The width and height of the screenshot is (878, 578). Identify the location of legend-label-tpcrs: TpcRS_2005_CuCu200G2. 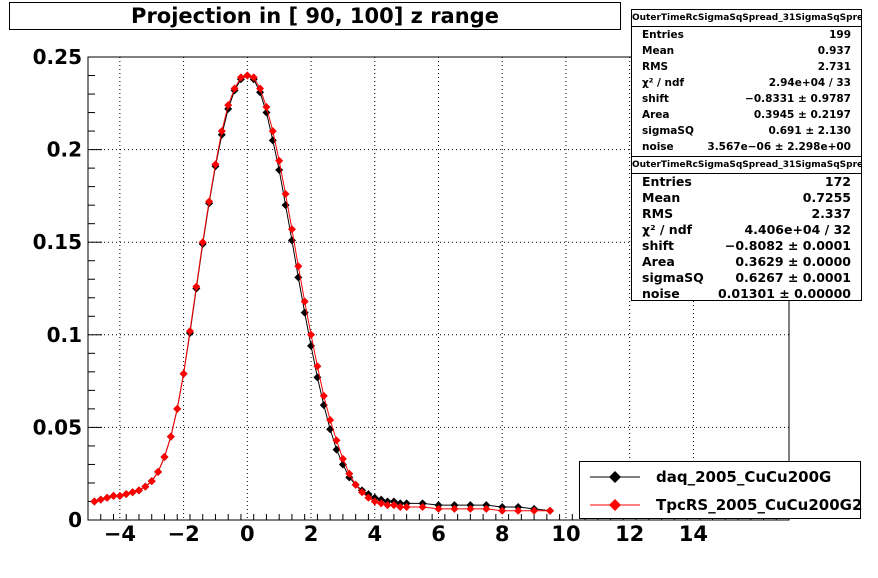
(759, 505).